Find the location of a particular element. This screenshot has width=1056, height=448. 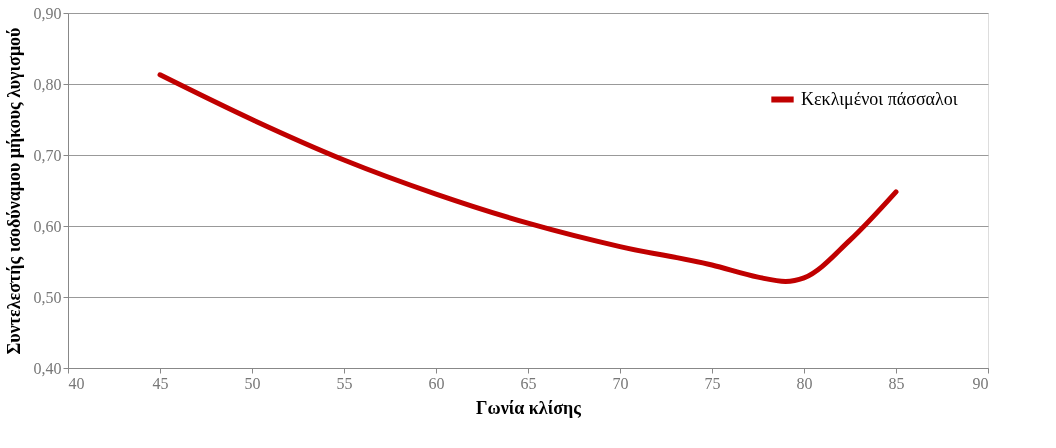

x-tick-label: 90 is located at coordinates (980, 383).